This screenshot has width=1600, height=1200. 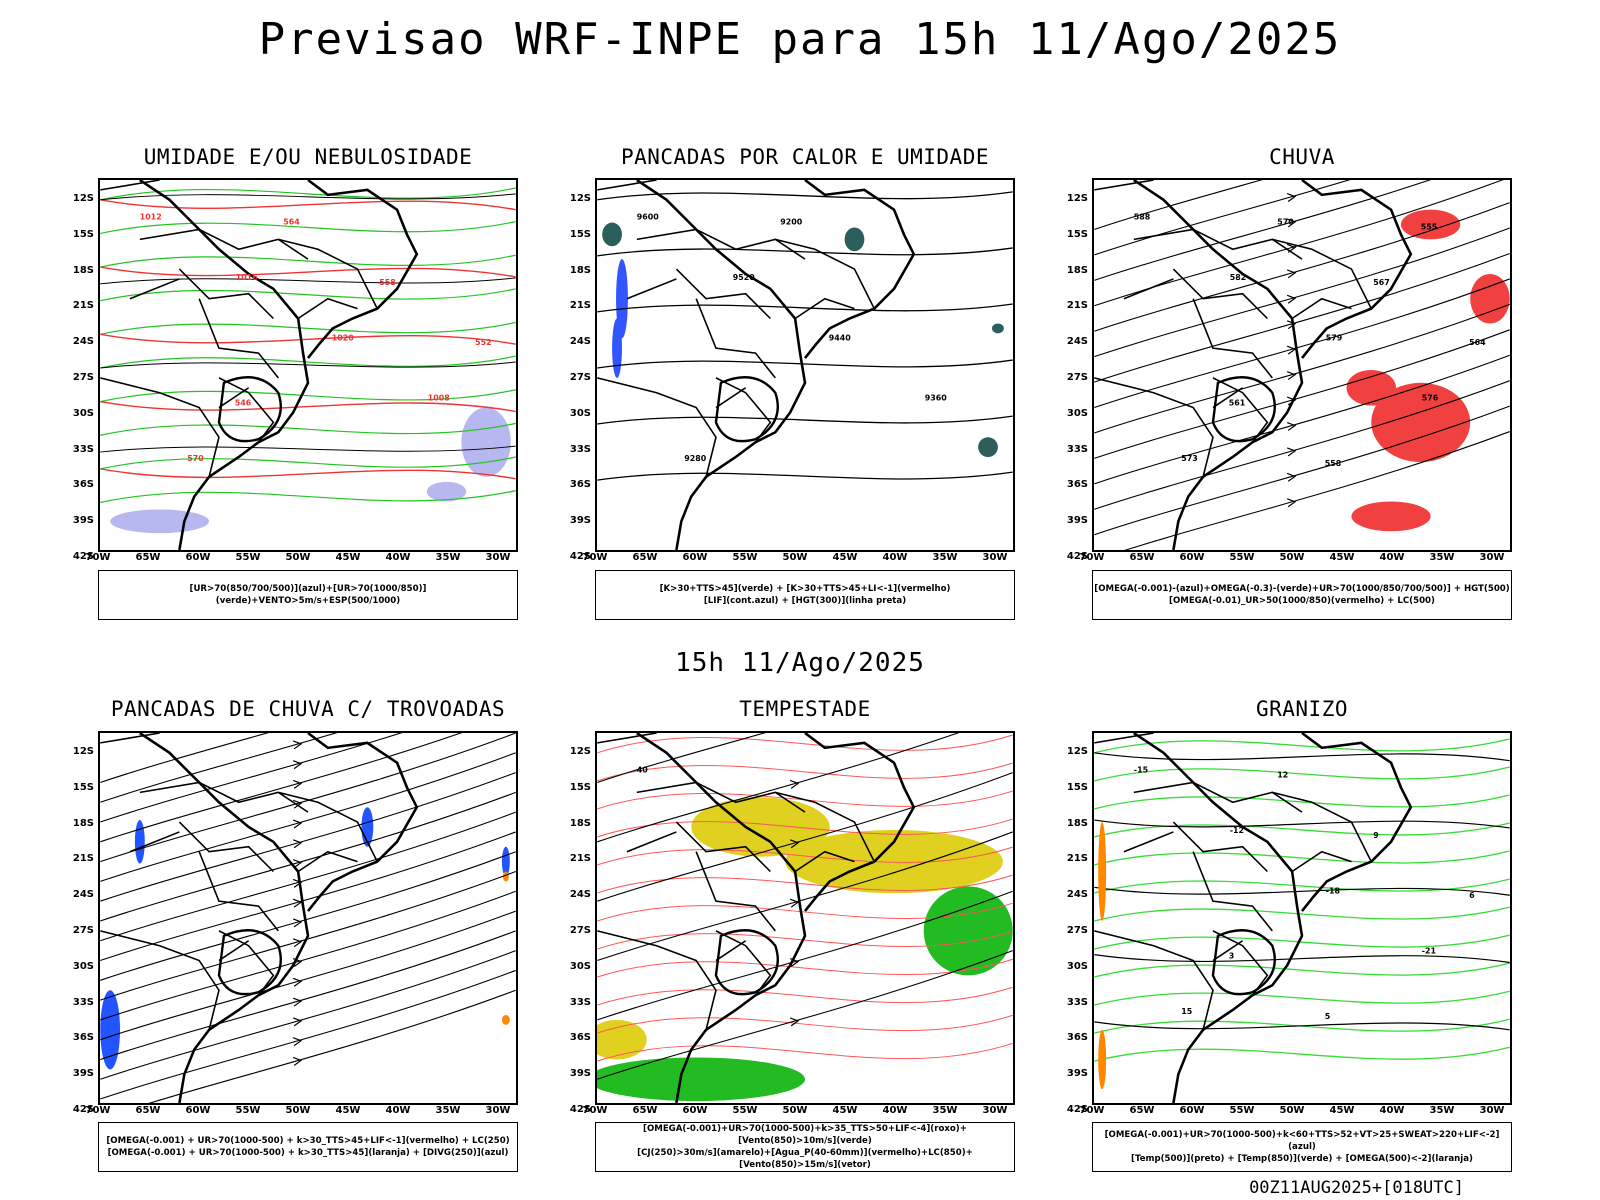 What do you see at coordinates (1077, 895) in the screenshot?
I see `latitude-tick-label: 24S` at bounding box center [1077, 895].